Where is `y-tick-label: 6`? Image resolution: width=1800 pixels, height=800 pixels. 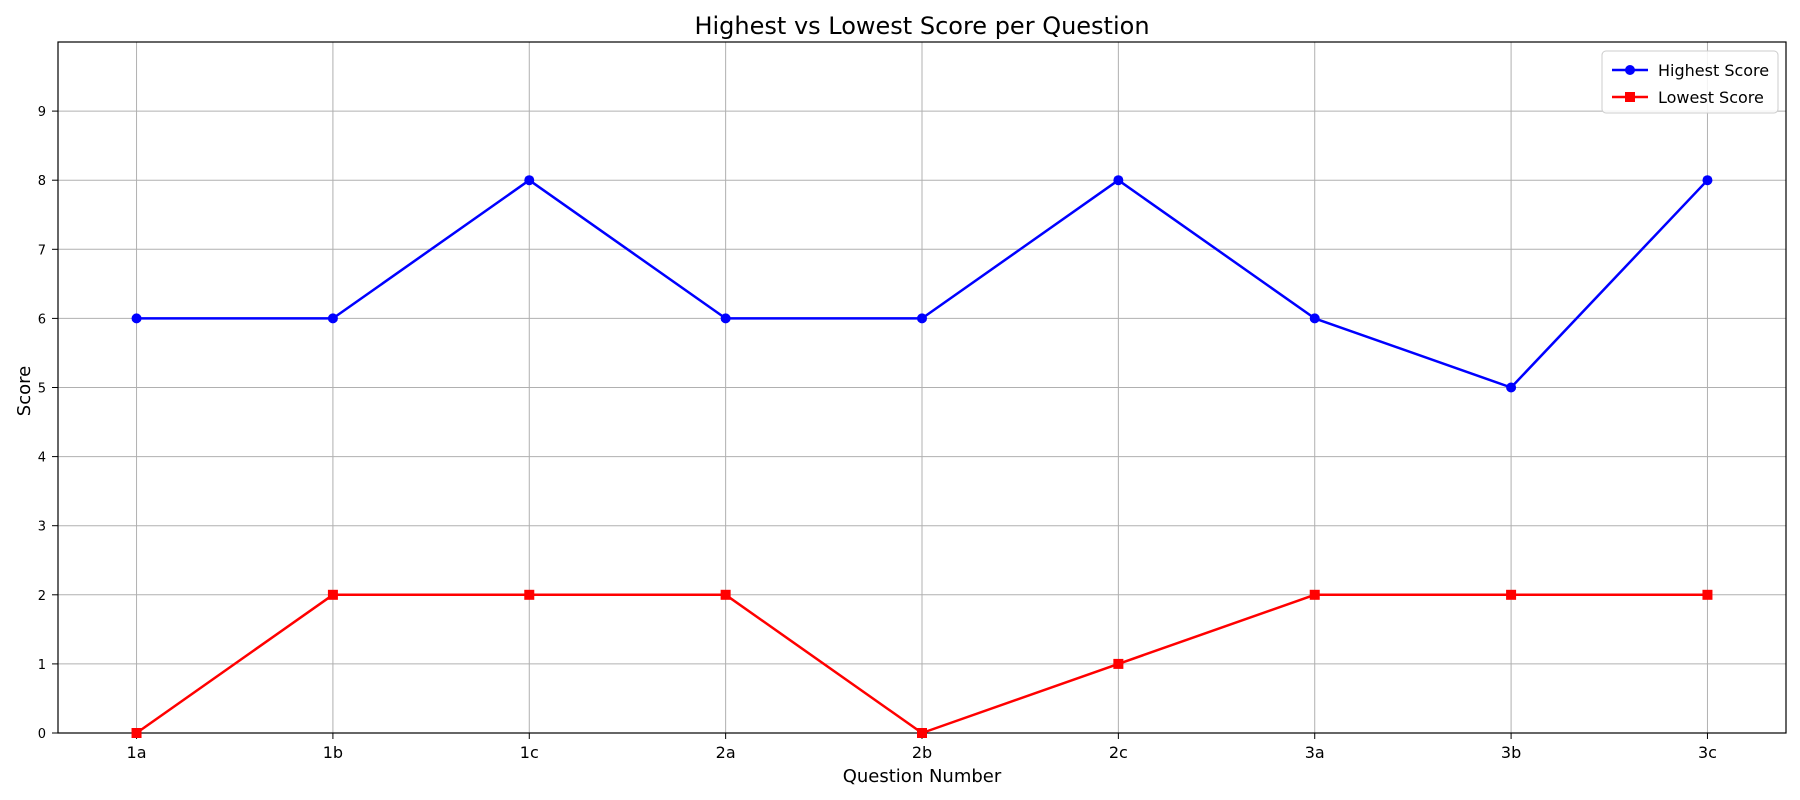
y-tick-label: 6 is located at coordinates (42, 319).